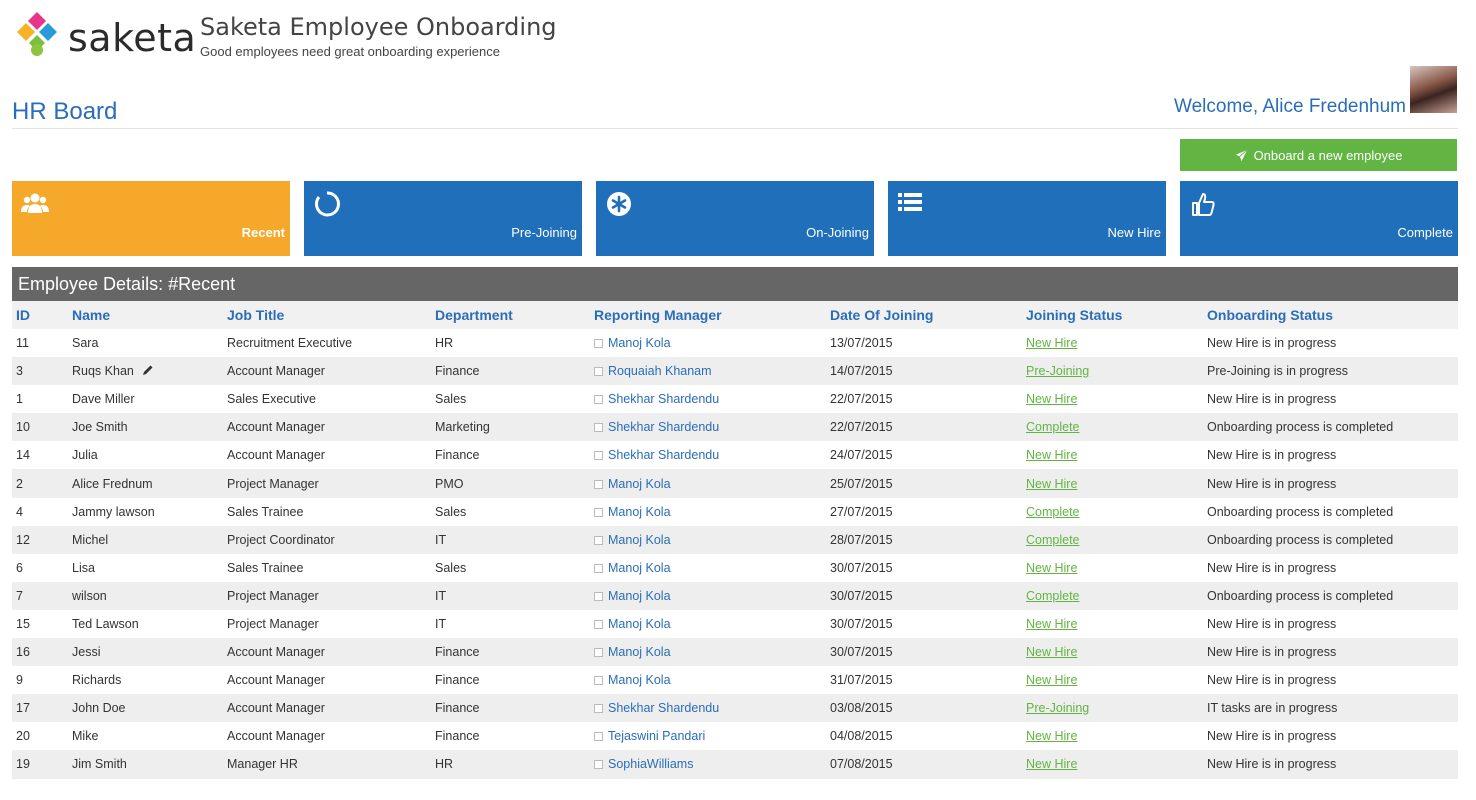  Describe the element at coordinates (924, 399) in the screenshot. I see `cell-date-of-joining: 22/07/2015` at that location.